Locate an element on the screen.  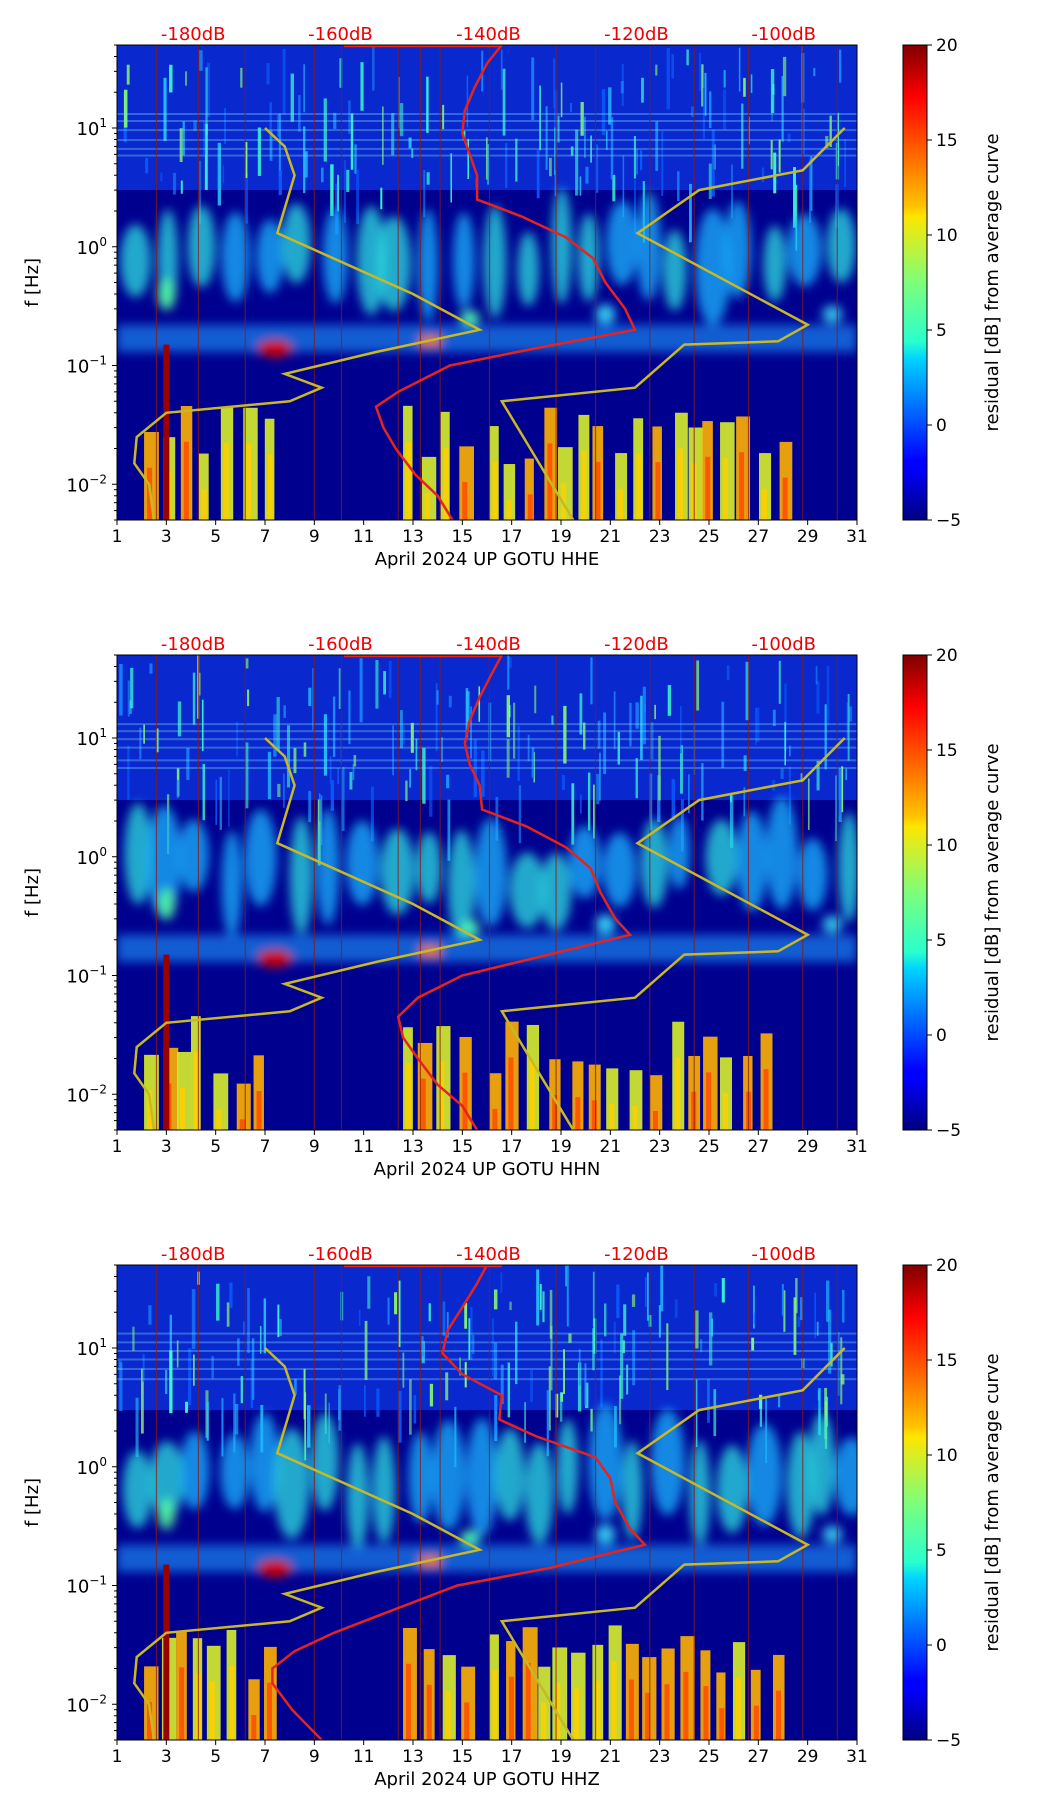
x-tick-label: 7 is located at coordinates (265, 1147).